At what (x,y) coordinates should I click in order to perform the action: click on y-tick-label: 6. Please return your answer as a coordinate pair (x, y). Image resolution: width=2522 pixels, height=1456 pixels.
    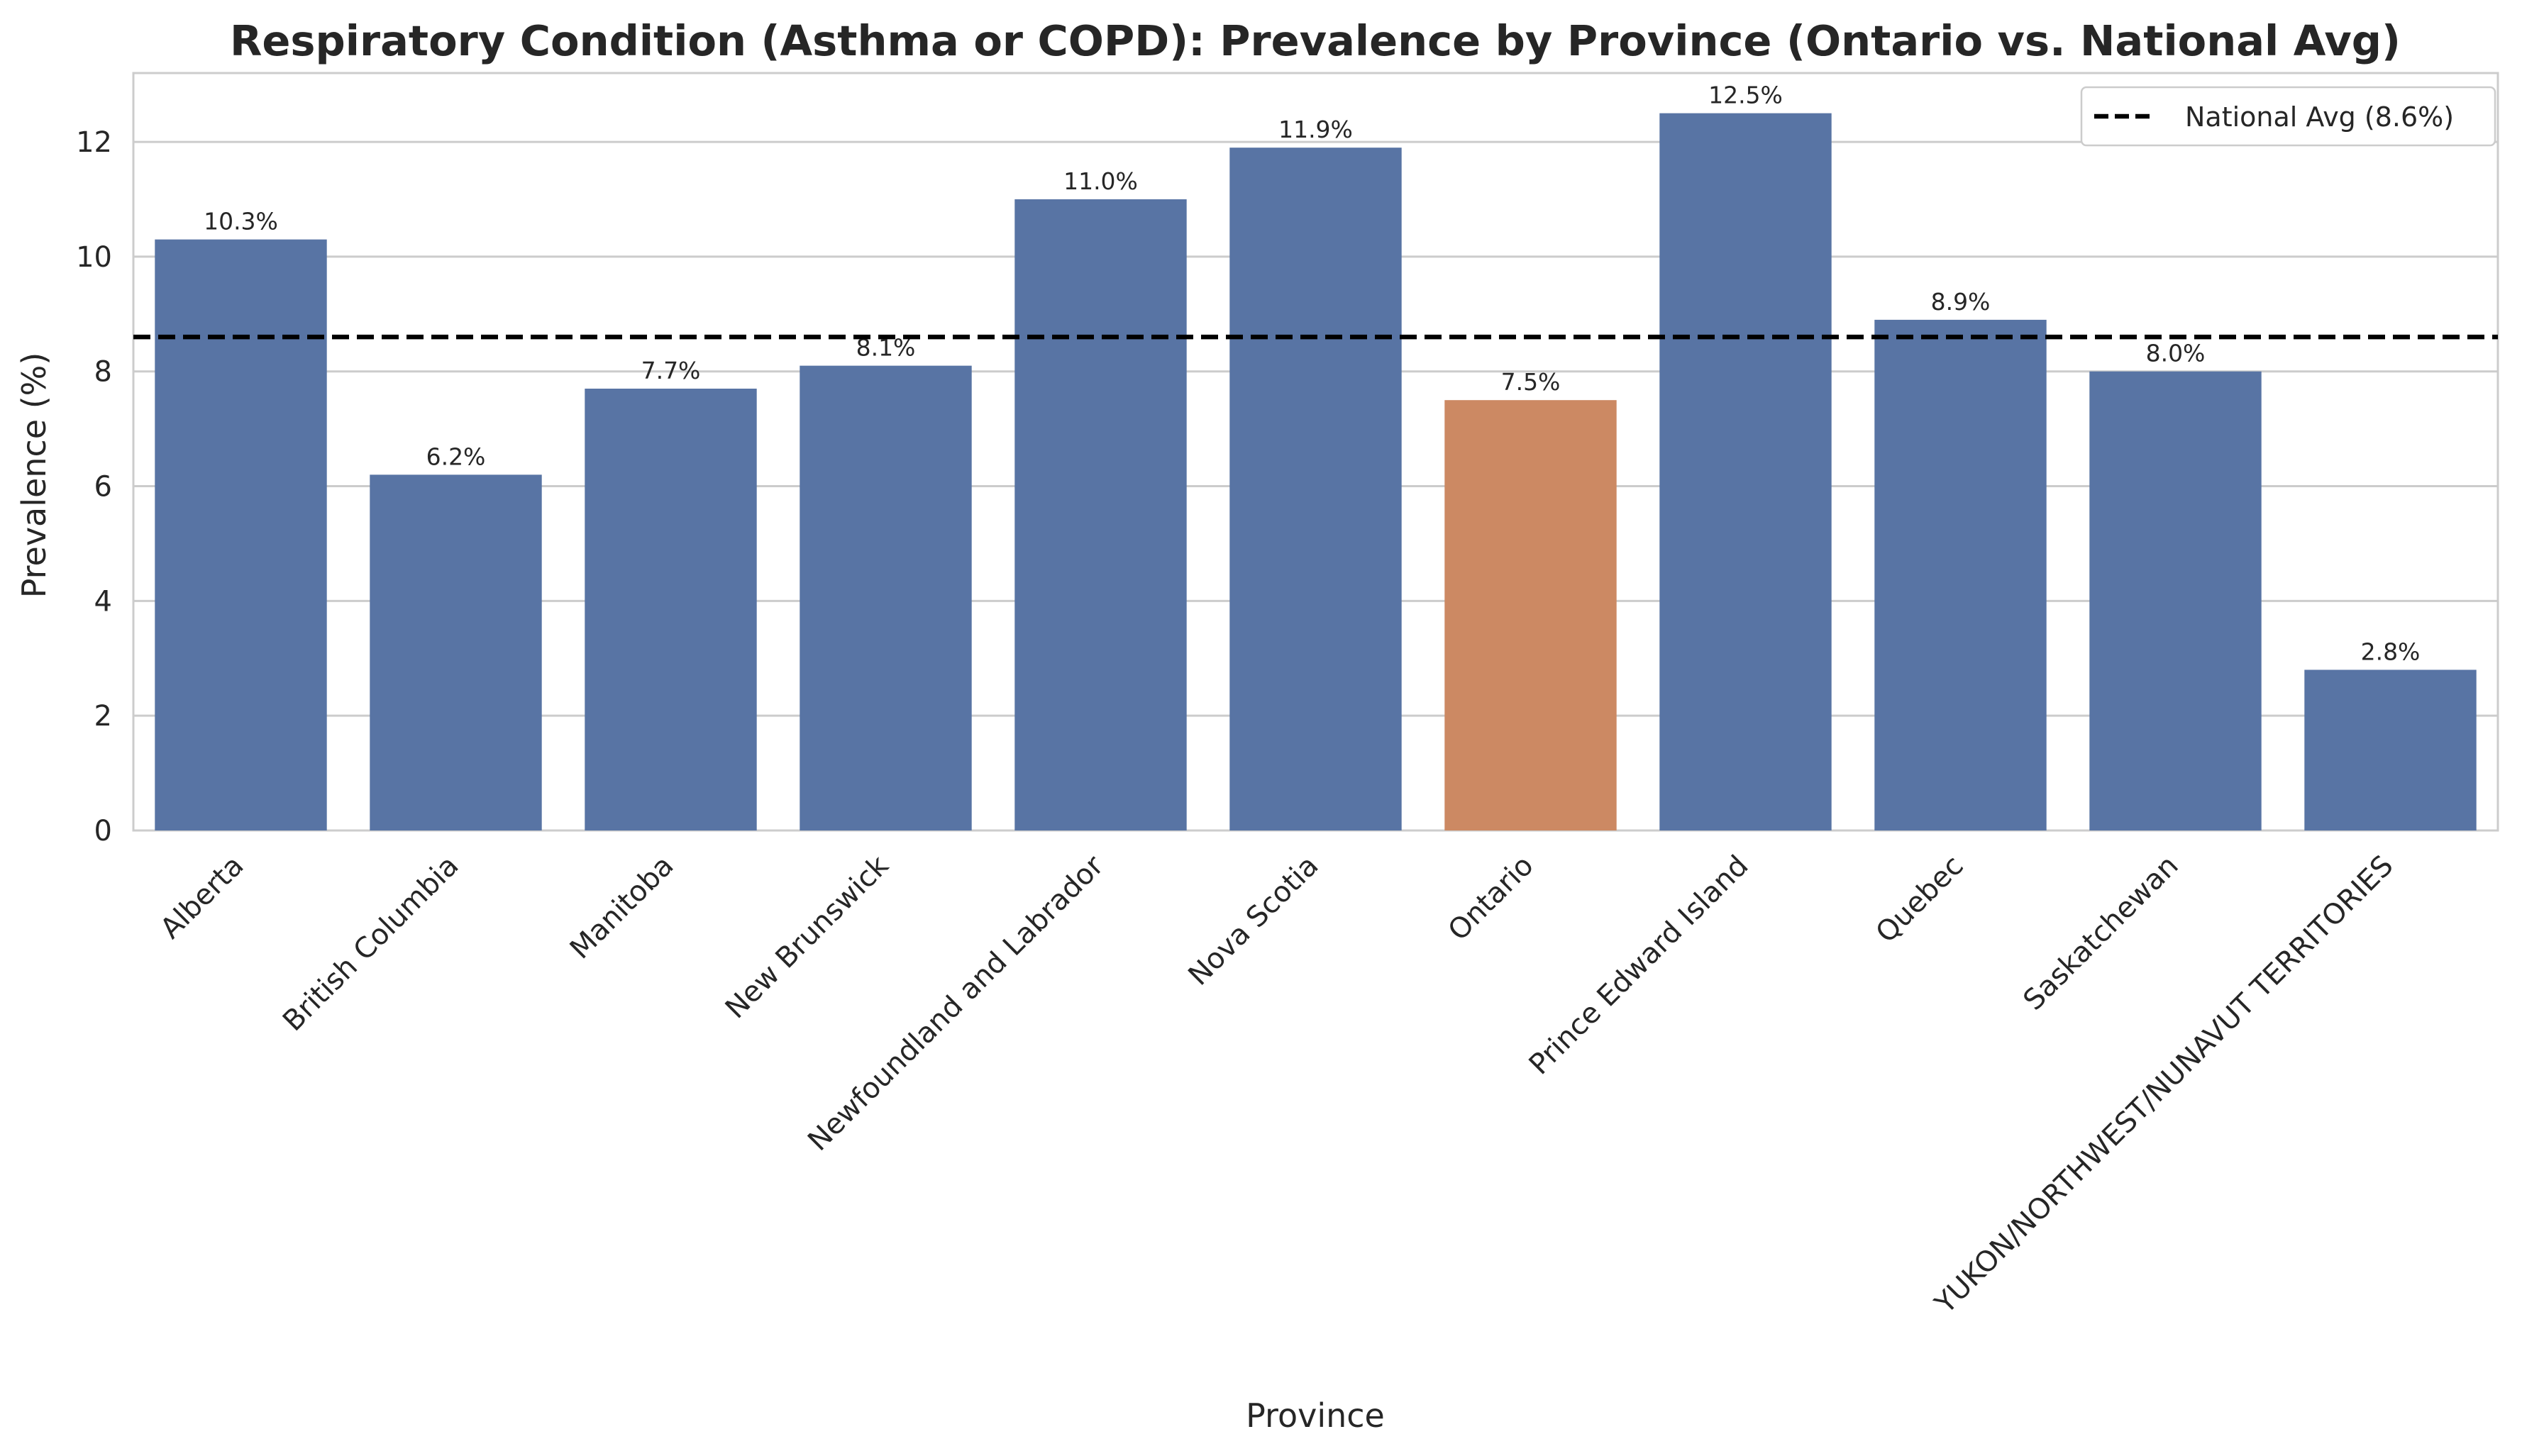
    Looking at the image, I should click on (103, 487).